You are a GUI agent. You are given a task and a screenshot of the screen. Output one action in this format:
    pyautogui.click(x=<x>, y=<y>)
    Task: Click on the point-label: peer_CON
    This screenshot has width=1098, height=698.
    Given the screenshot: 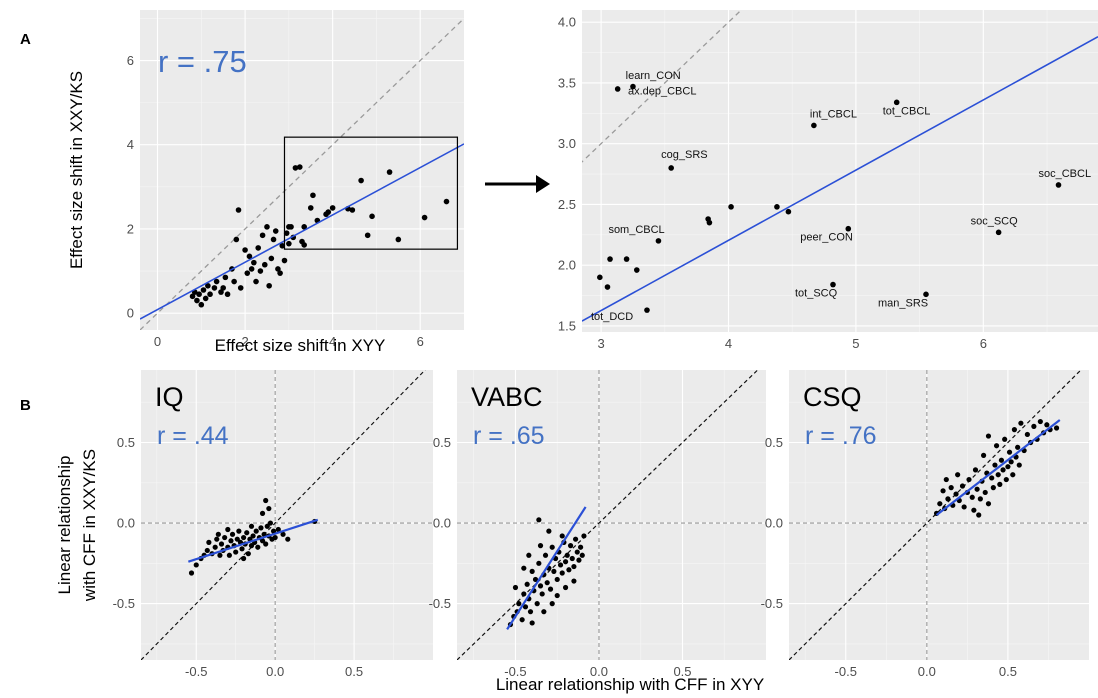 What is the action you would take?
    pyautogui.click(x=826, y=238)
    